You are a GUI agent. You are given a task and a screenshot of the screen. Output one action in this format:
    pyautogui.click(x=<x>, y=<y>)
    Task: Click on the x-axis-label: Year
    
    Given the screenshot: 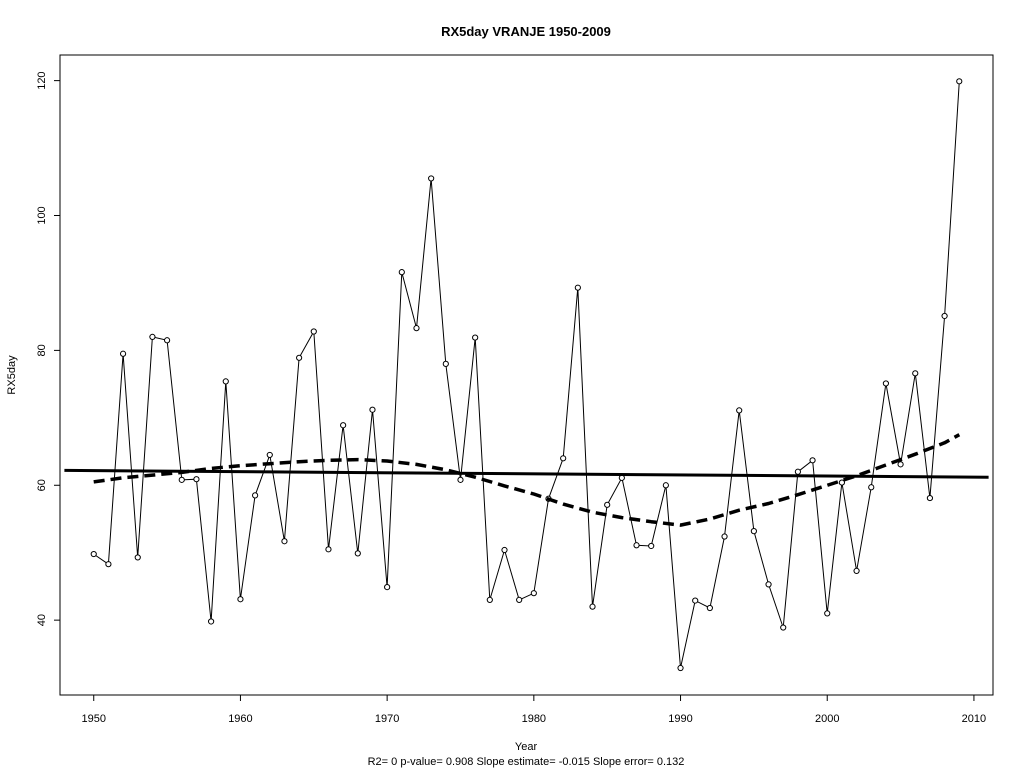 What is the action you would take?
    pyautogui.click(x=526, y=747)
    